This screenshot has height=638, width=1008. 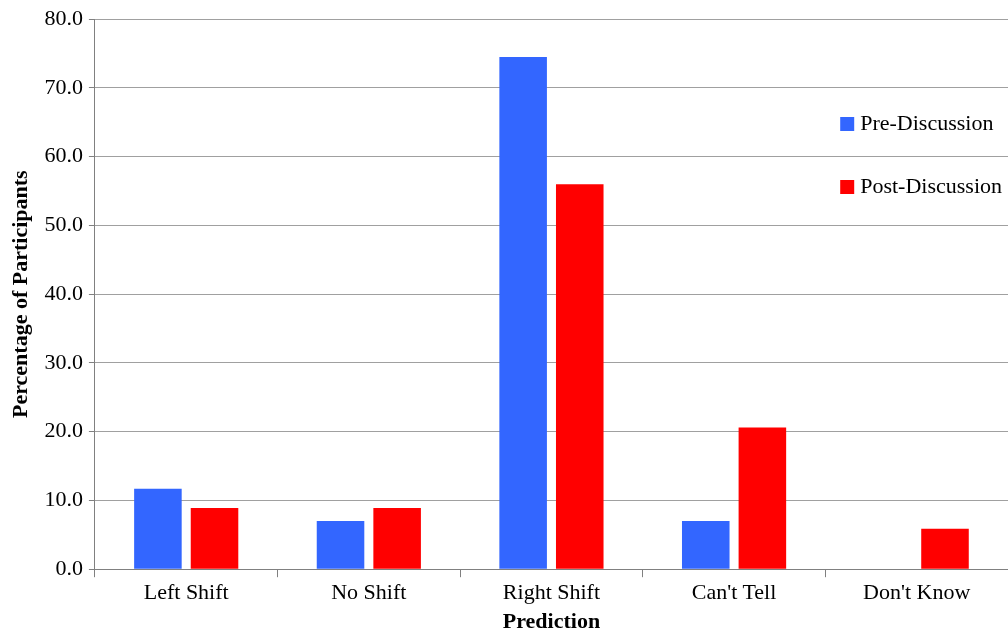 I want to click on y-tick-label: 70.0, so click(x=63, y=86).